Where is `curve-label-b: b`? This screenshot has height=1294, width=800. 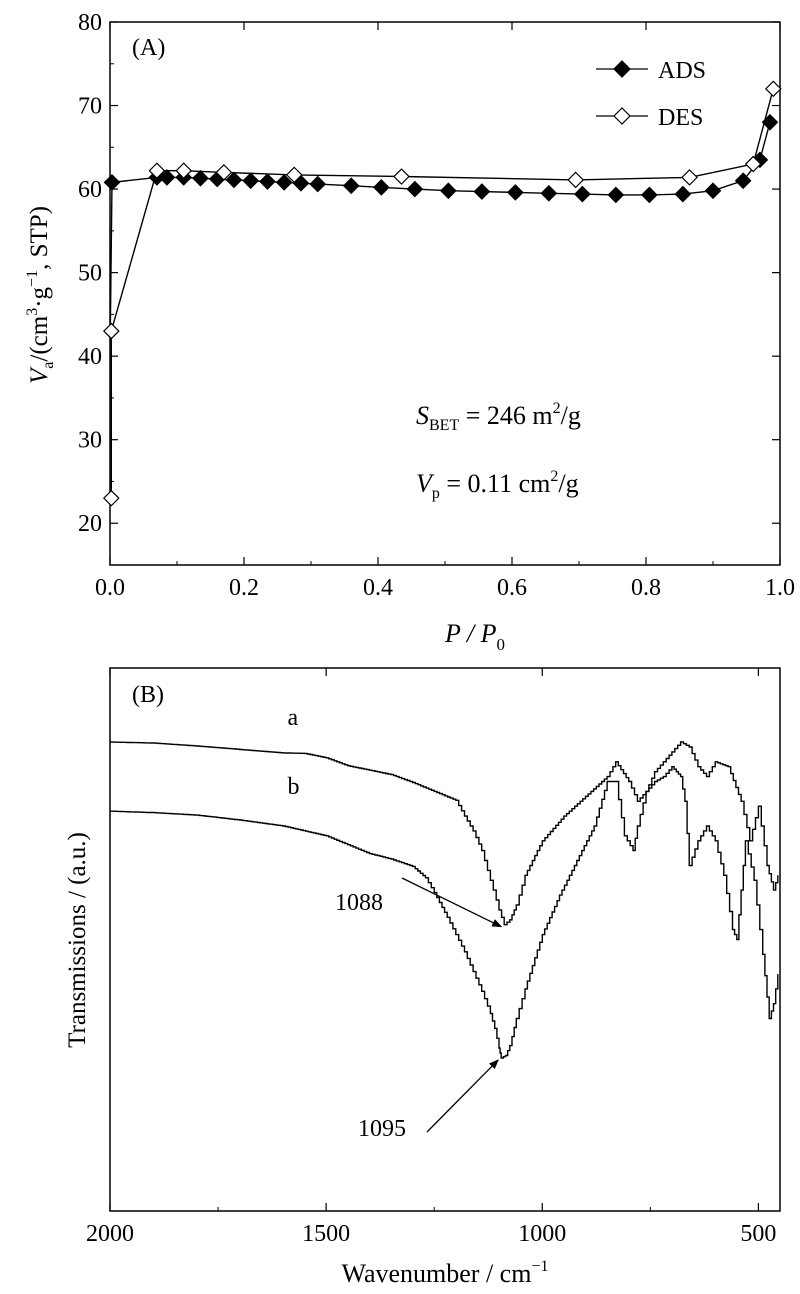
curve-label-b: b is located at coordinates (294, 787).